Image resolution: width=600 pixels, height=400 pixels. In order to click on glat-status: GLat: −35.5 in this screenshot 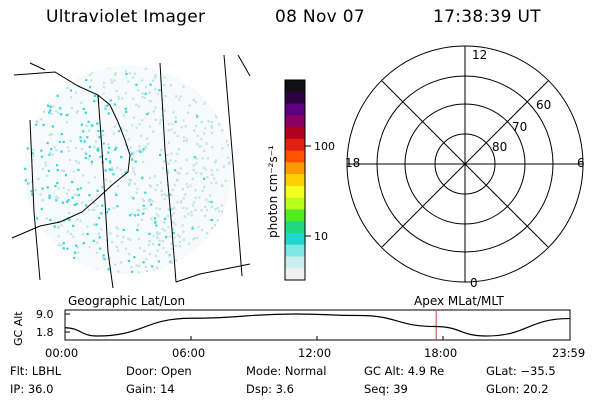, I will do `click(521, 371)`.